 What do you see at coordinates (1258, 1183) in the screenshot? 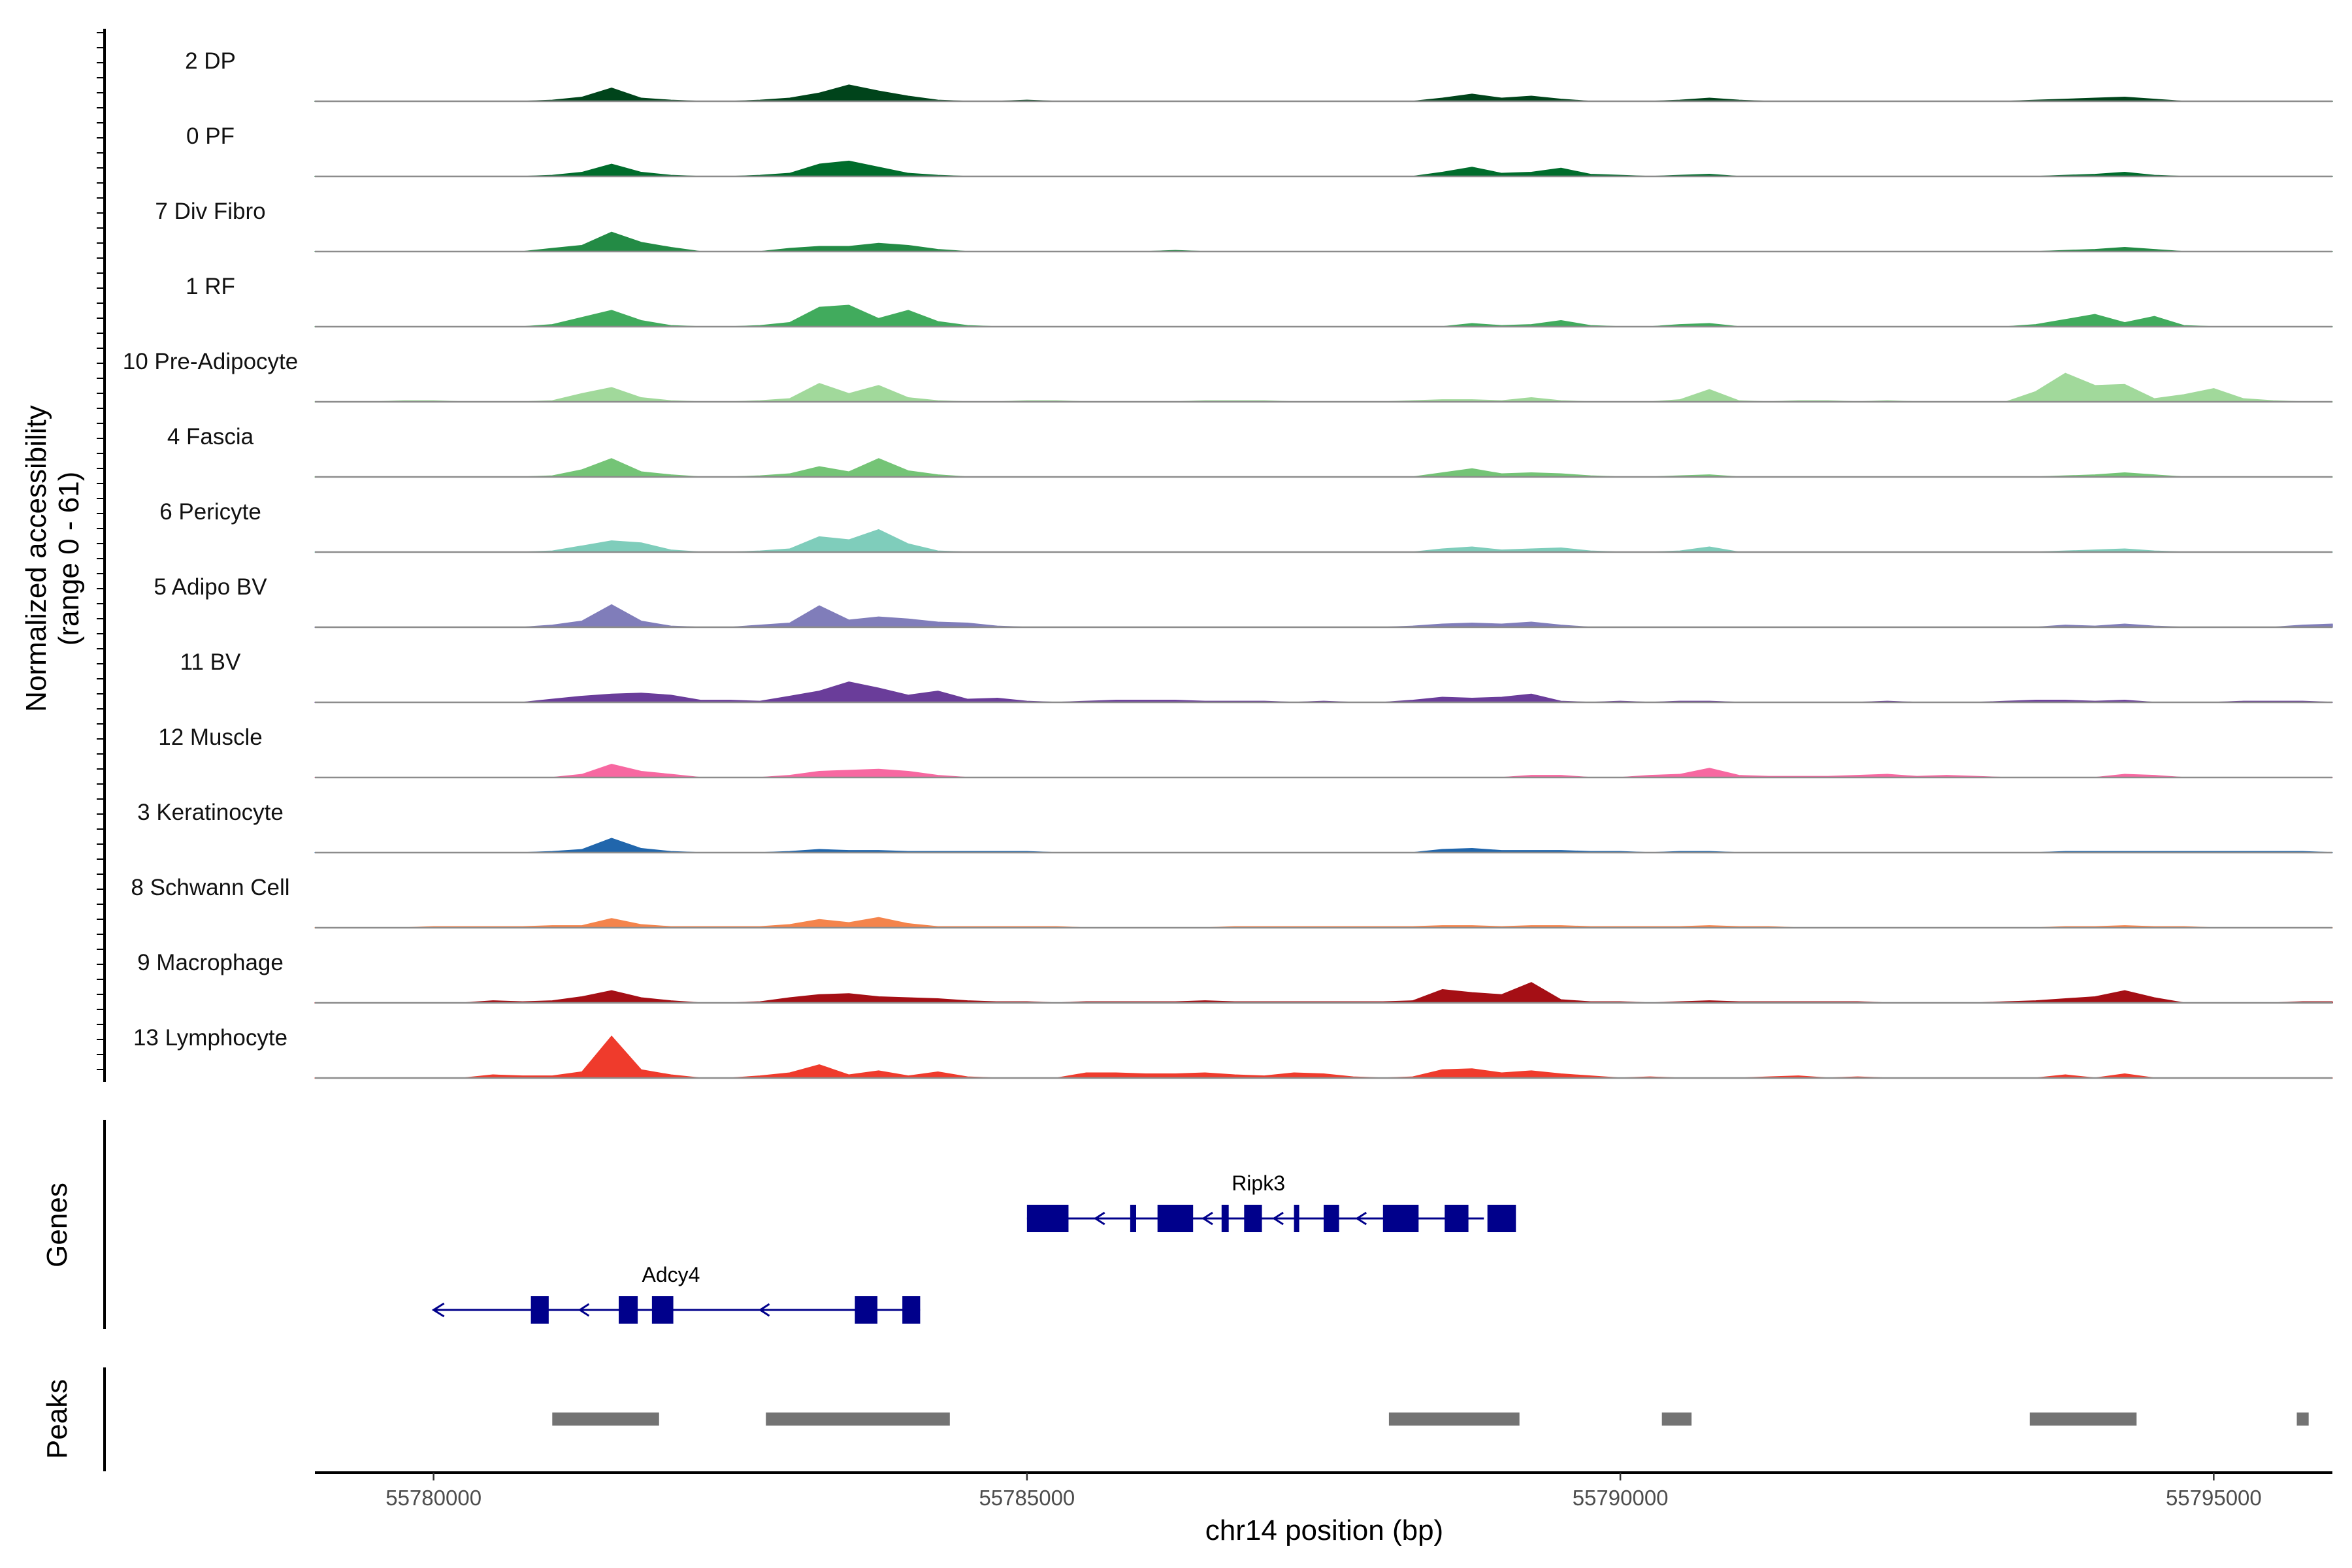
I see `gene-label: Ripk3` at bounding box center [1258, 1183].